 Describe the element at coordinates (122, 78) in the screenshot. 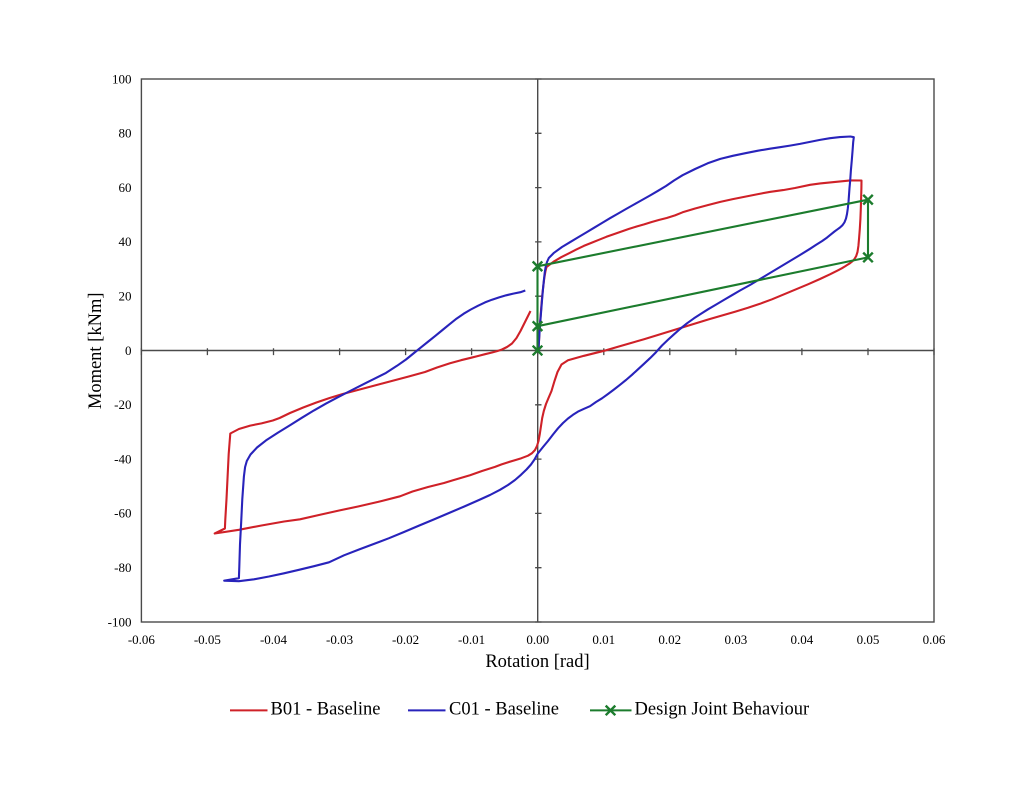

I see `svg-text: 100` at that location.